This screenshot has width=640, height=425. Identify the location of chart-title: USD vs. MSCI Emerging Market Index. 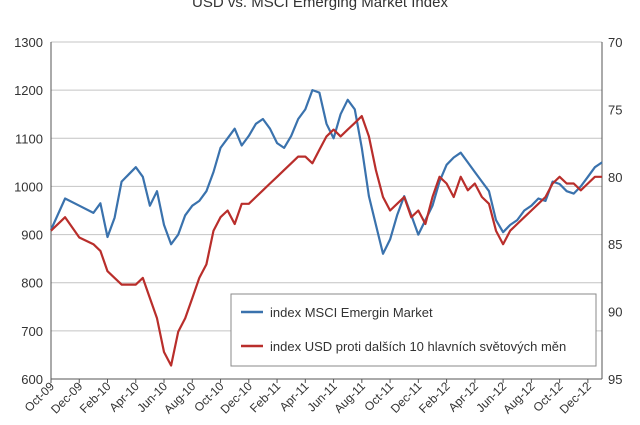
(320, 5).